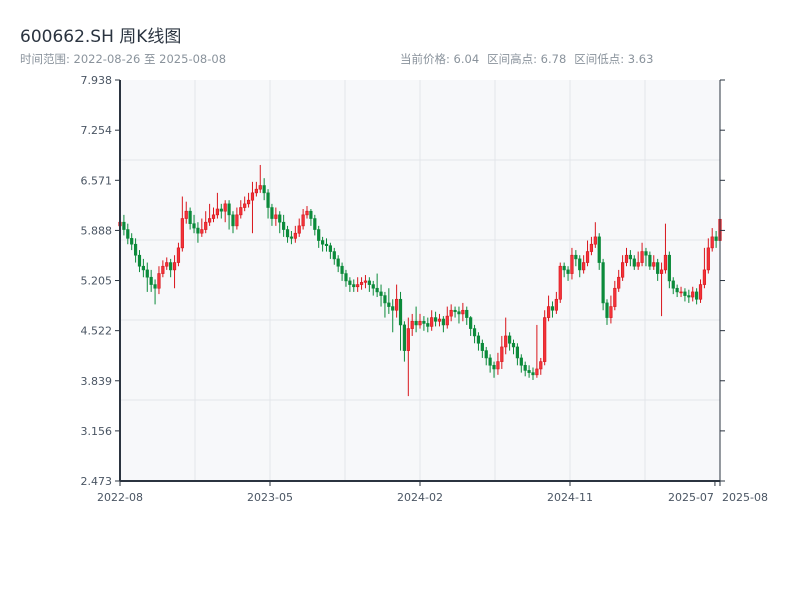  I want to click on chart-title: 600662.SH 周K线图, so click(101, 37).